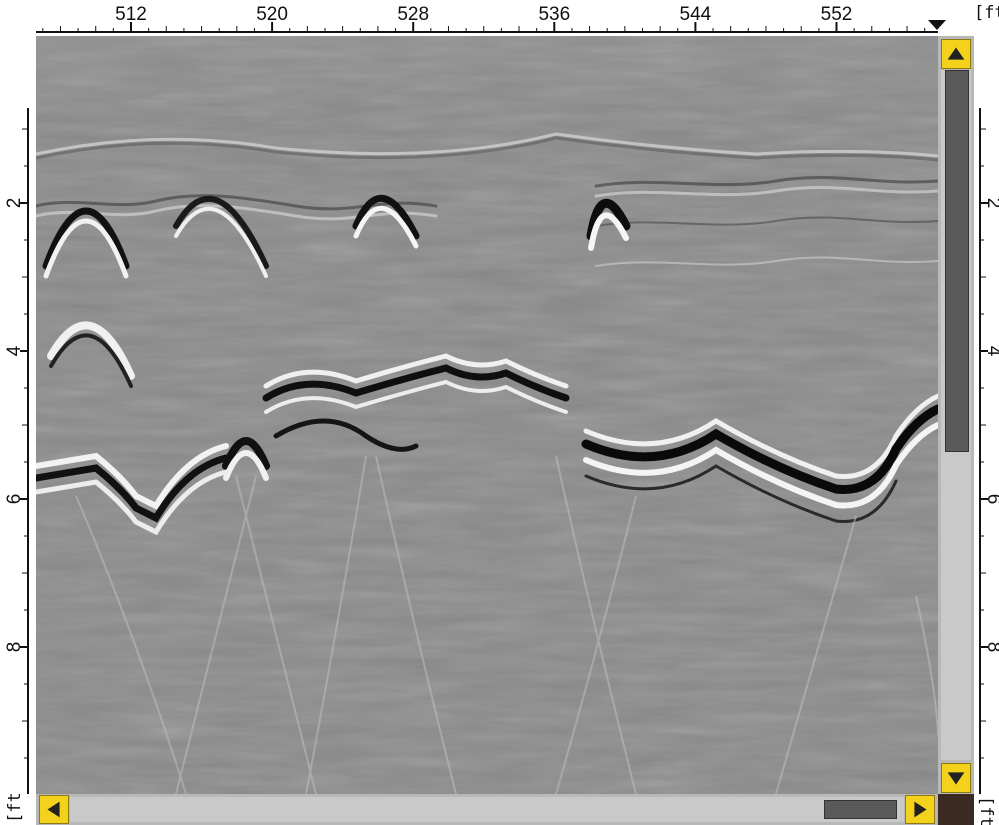 This screenshot has width=999, height=825. I want to click on vertical-scroll-track, so click(956, 415).